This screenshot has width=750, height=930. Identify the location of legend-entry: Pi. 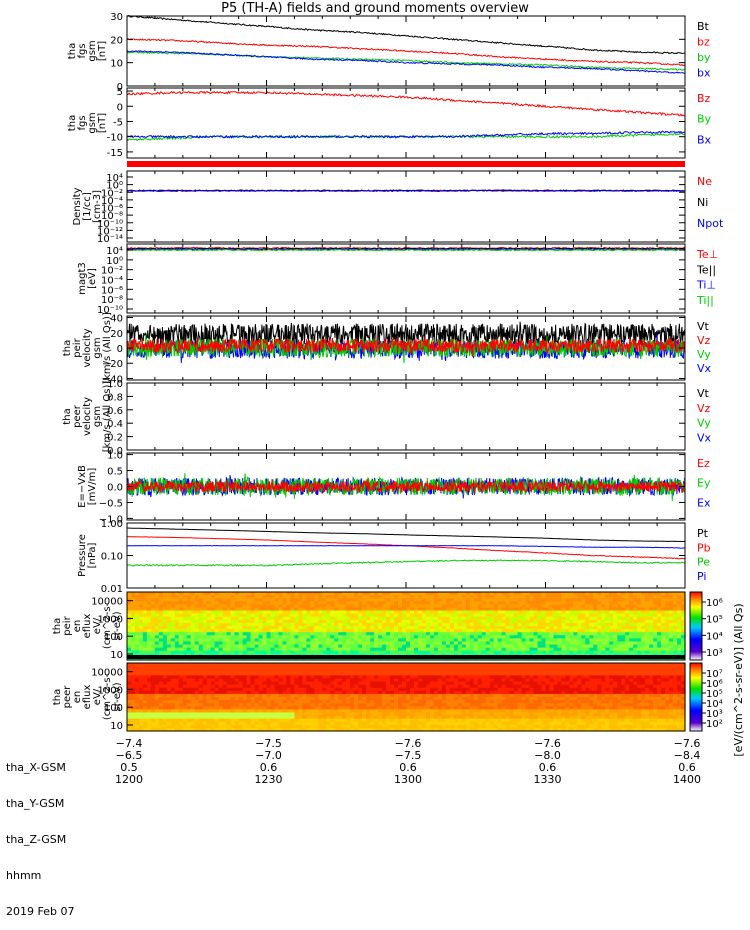
(701, 576).